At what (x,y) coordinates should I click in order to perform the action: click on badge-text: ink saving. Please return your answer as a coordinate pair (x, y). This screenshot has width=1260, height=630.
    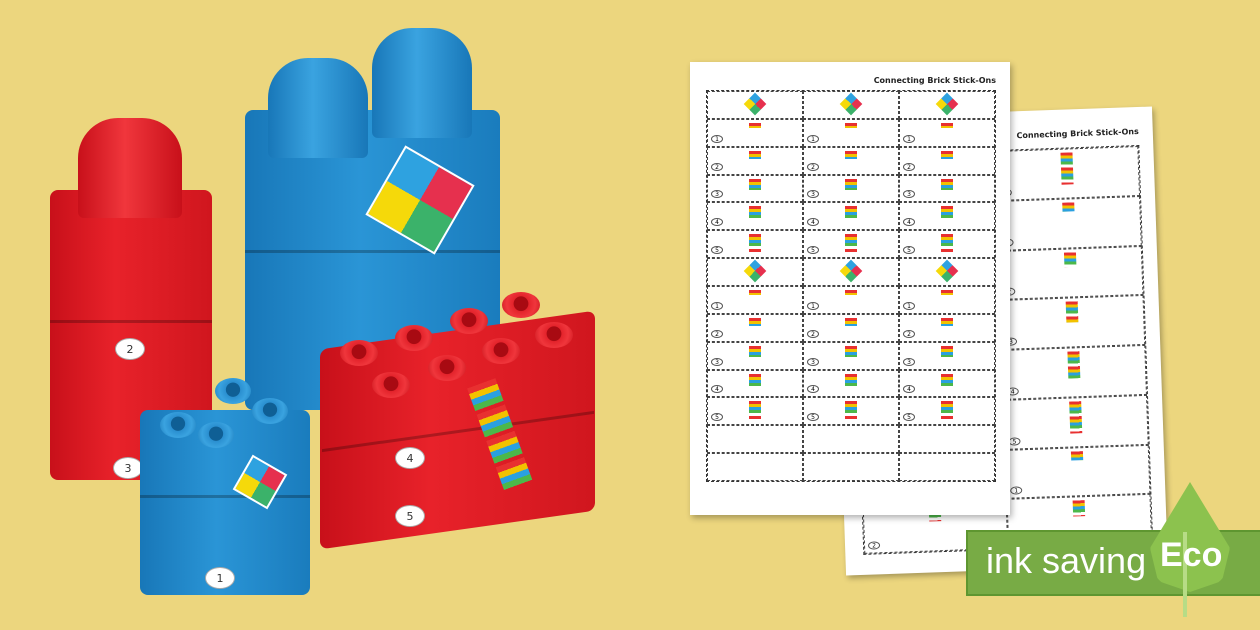
    Looking at the image, I should click on (1066, 560).